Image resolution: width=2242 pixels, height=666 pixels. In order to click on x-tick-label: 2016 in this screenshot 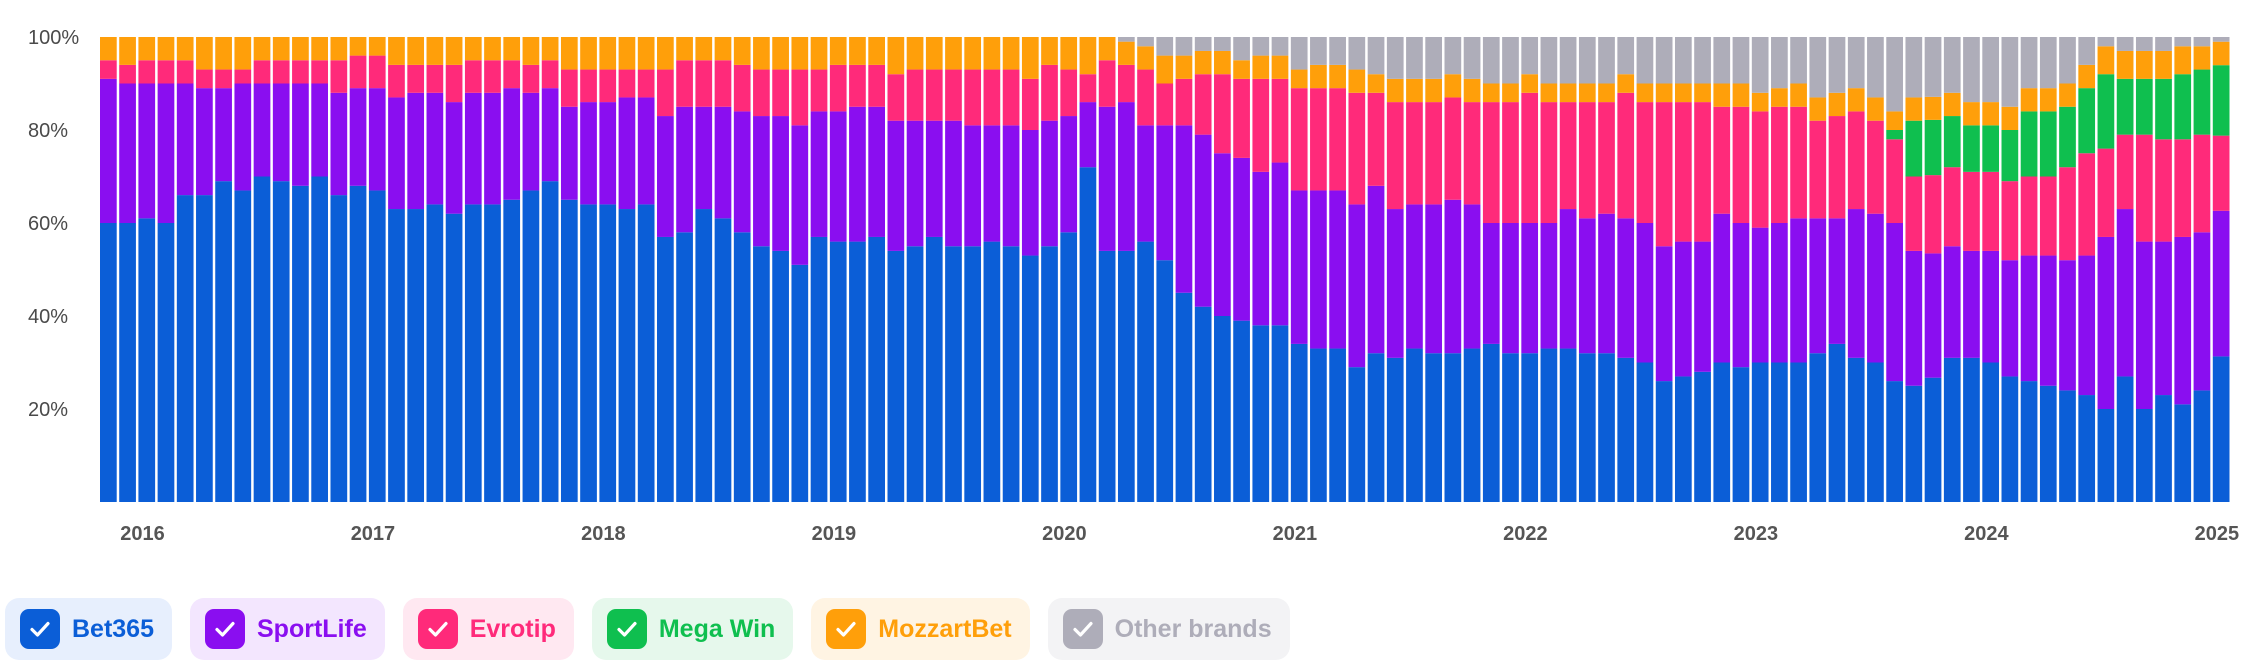, I will do `click(142, 534)`.